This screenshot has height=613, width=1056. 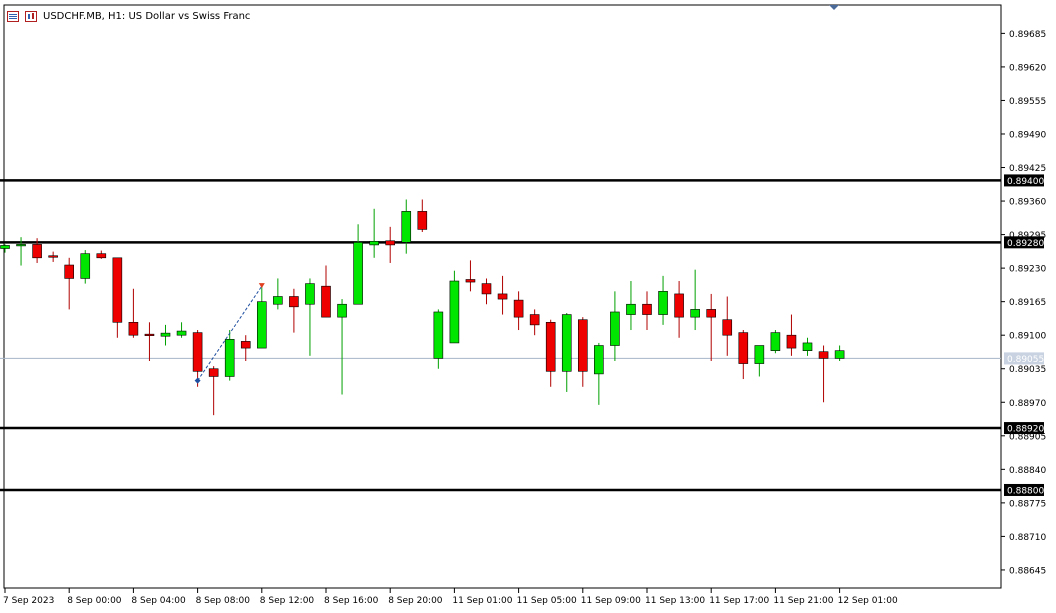 I want to click on bid-price-label: 0.89055, so click(x=1025, y=360).